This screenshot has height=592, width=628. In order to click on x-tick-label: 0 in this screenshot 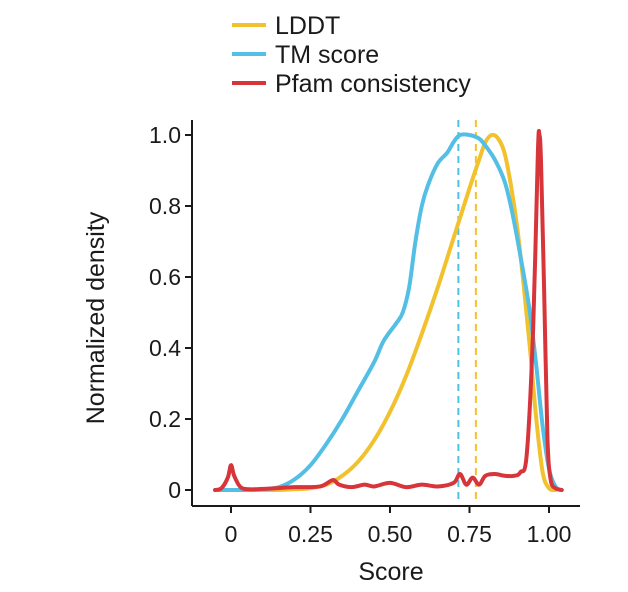, I will do `click(231, 534)`.